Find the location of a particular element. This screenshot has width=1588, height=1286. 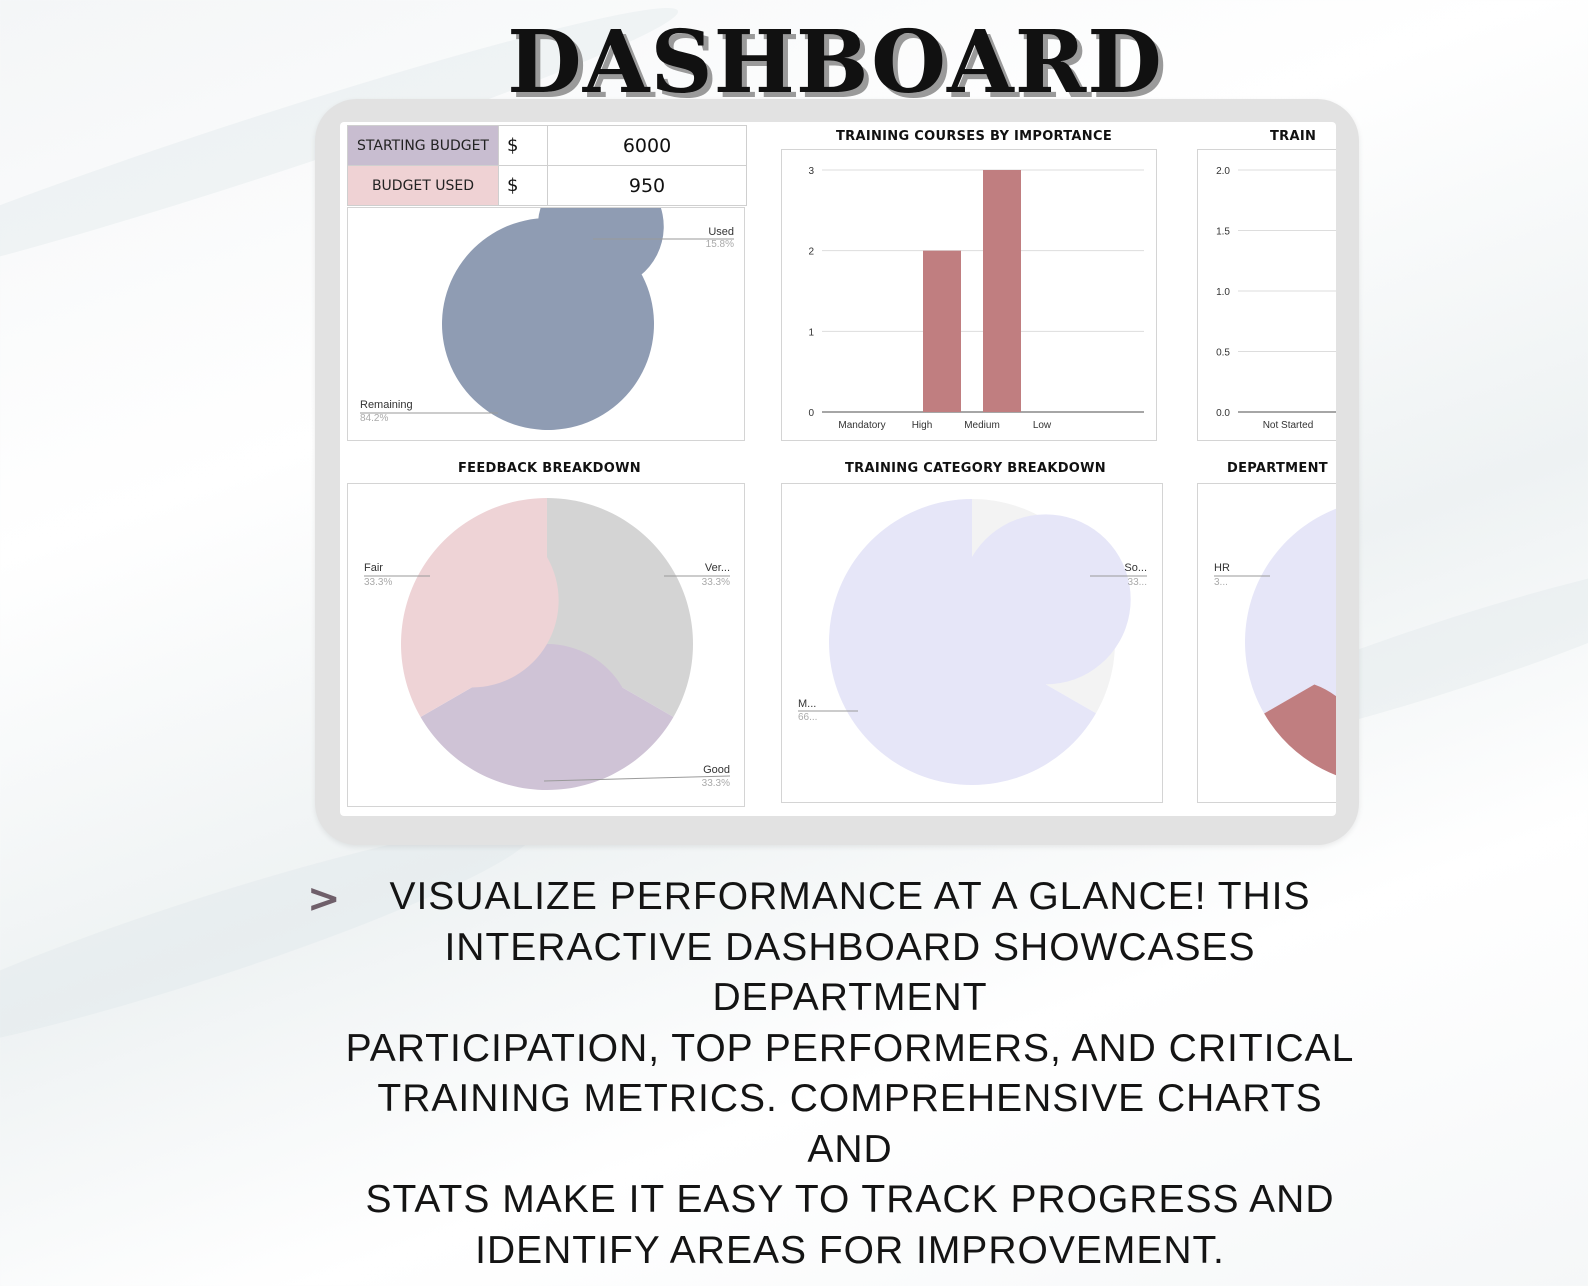

x-tick-label: Mandatory is located at coordinates (861, 425).